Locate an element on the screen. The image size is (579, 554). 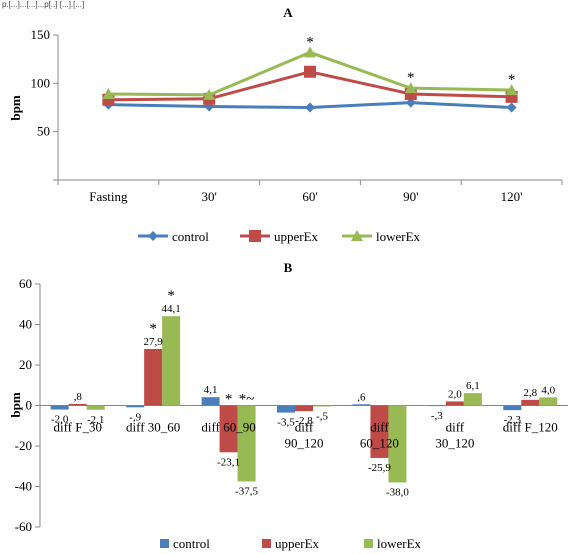
legend-label: upperEx is located at coordinates (296, 236).